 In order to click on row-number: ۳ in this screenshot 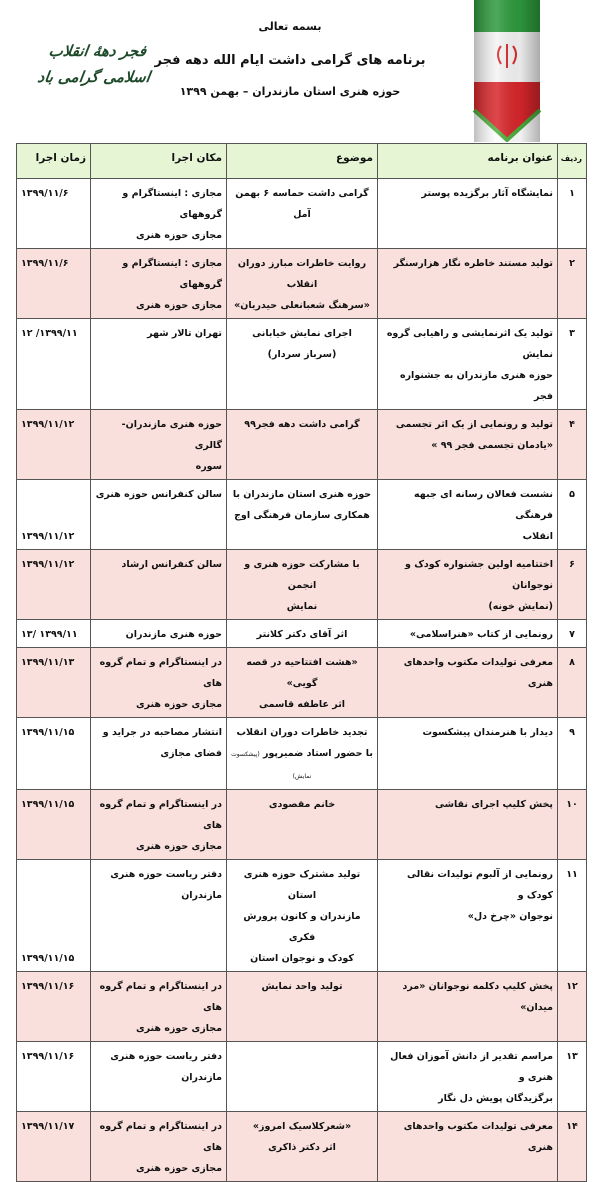, I will do `click(572, 364)`.